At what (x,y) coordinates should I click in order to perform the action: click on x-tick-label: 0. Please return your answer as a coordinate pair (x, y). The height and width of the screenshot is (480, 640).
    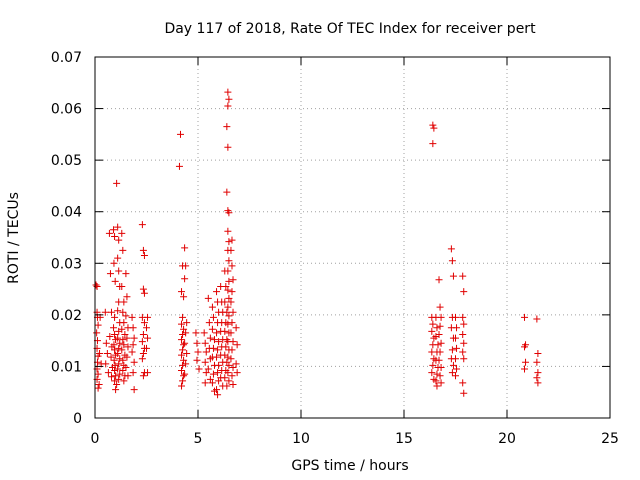
    Looking at the image, I should click on (95, 439).